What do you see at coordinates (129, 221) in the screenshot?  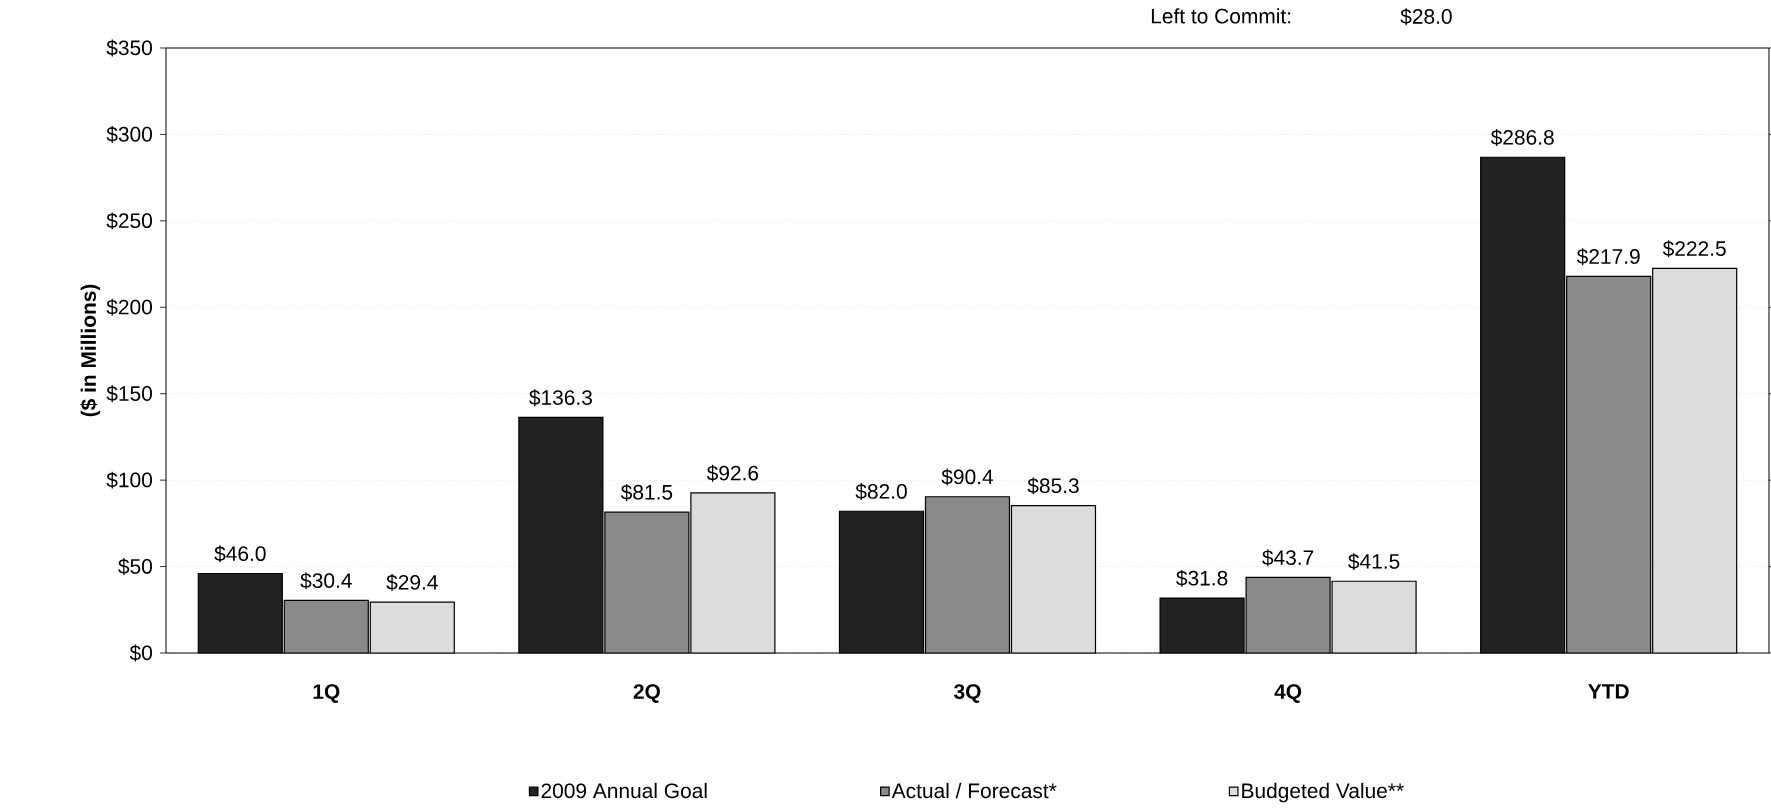 I see `y-tick-label: $250` at bounding box center [129, 221].